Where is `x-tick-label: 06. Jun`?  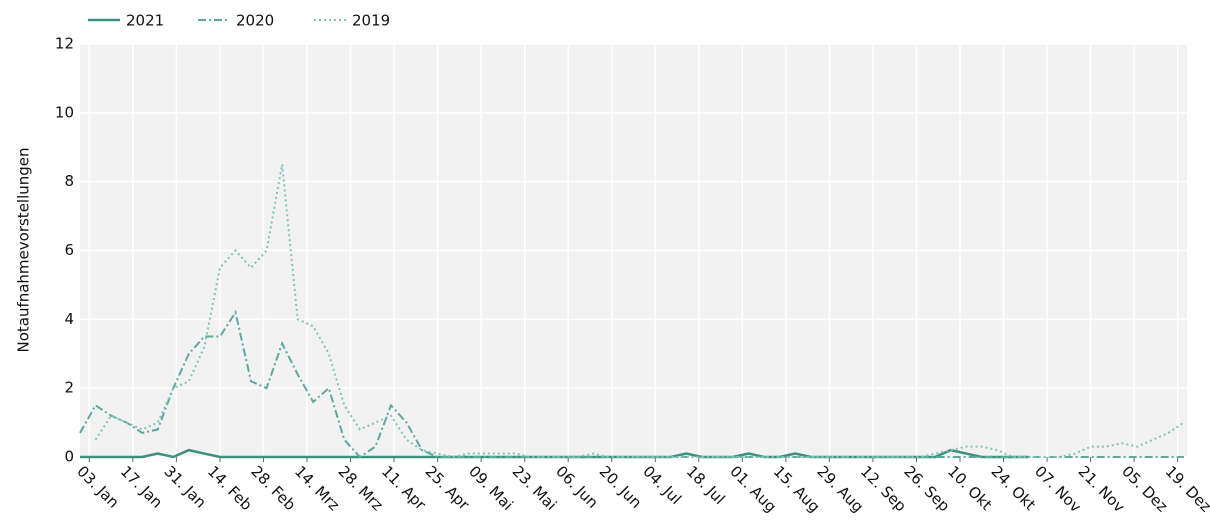 x-tick-label: 06. Jun is located at coordinates (577, 487).